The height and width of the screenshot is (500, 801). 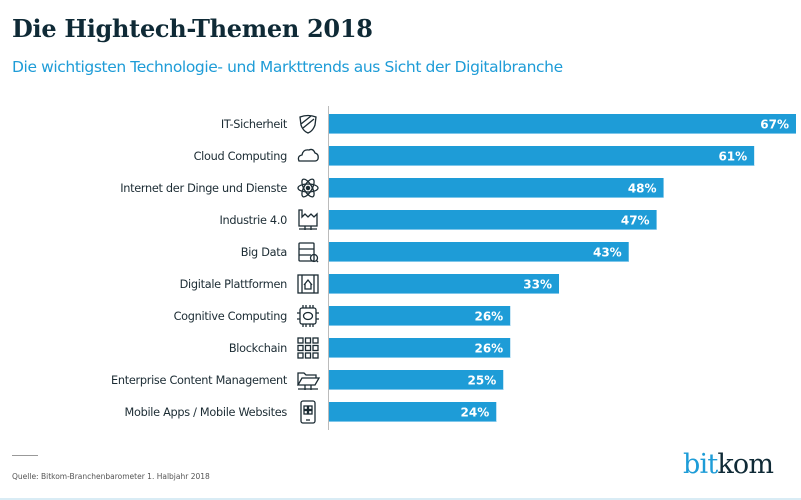 What do you see at coordinates (203, 188) in the screenshot?
I see `category-label: Internet der Dinge und Dienste` at bounding box center [203, 188].